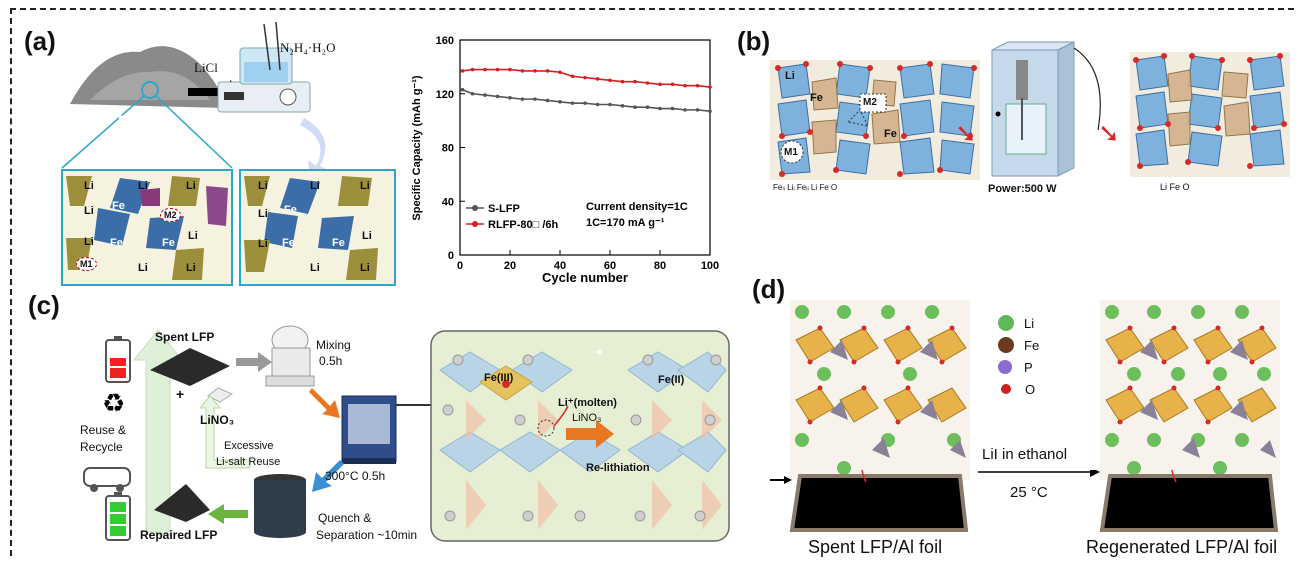  I want to click on relithiation-arrow, so click(590, 434).